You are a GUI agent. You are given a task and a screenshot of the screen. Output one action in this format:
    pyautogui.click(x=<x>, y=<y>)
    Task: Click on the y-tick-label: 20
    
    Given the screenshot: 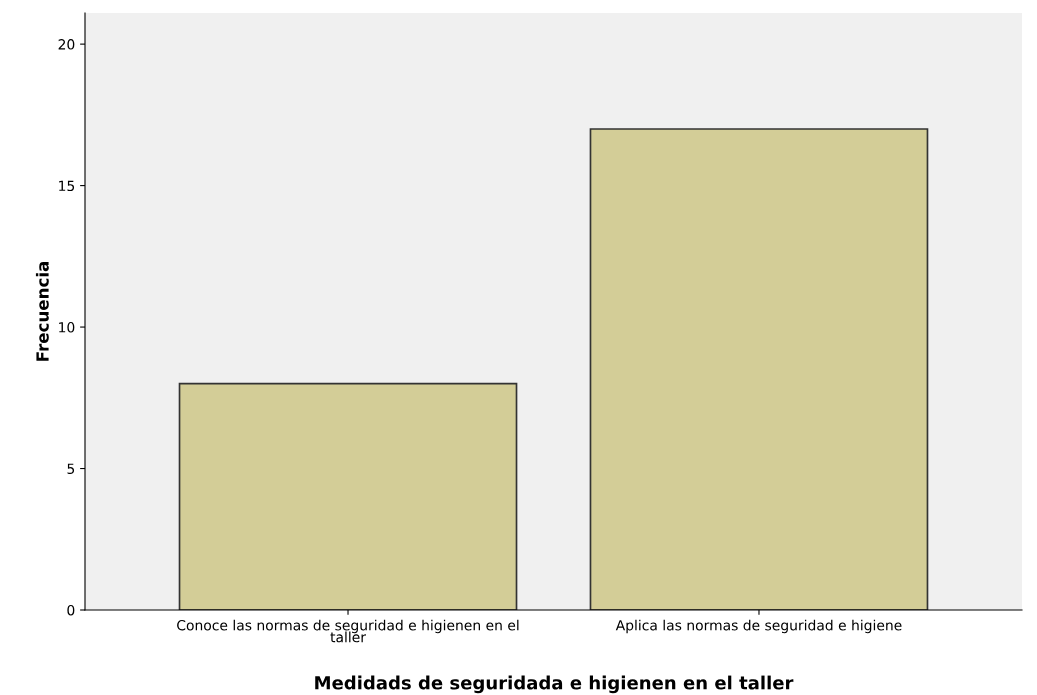 What is the action you would take?
    pyautogui.click(x=66, y=44)
    